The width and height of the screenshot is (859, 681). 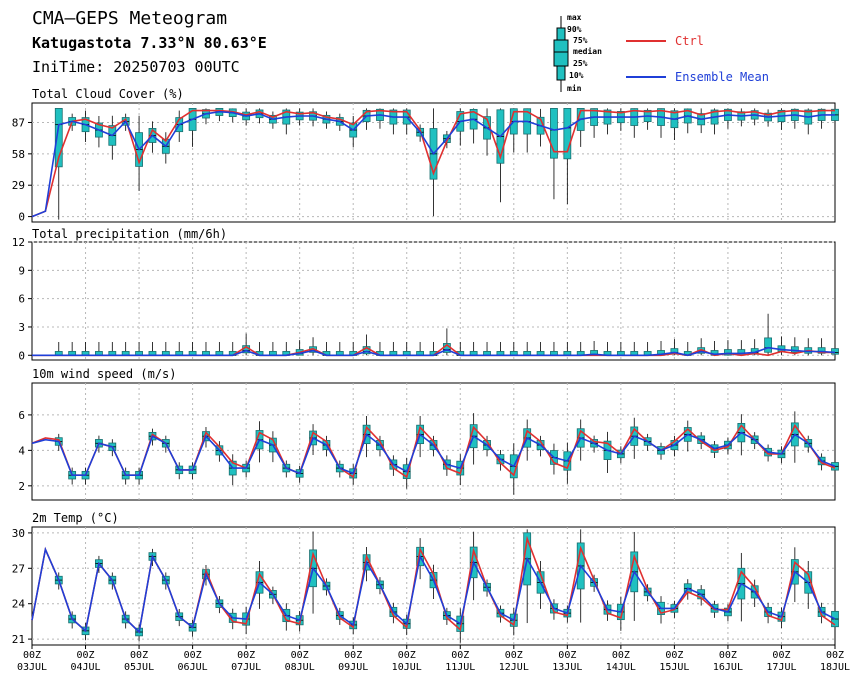 What do you see at coordinates (353, 667) in the screenshot?
I see `x-tick-label-date: 09JUL` at bounding box center [353, 667].